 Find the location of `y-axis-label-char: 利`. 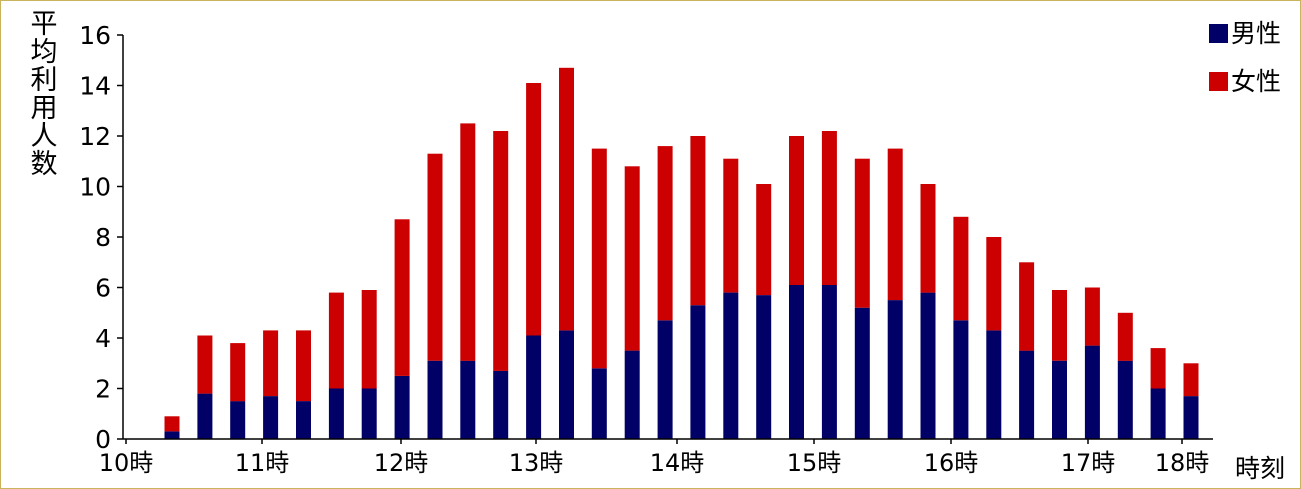

y-axis-label-char: 利 is located at coordinates (44, 80).